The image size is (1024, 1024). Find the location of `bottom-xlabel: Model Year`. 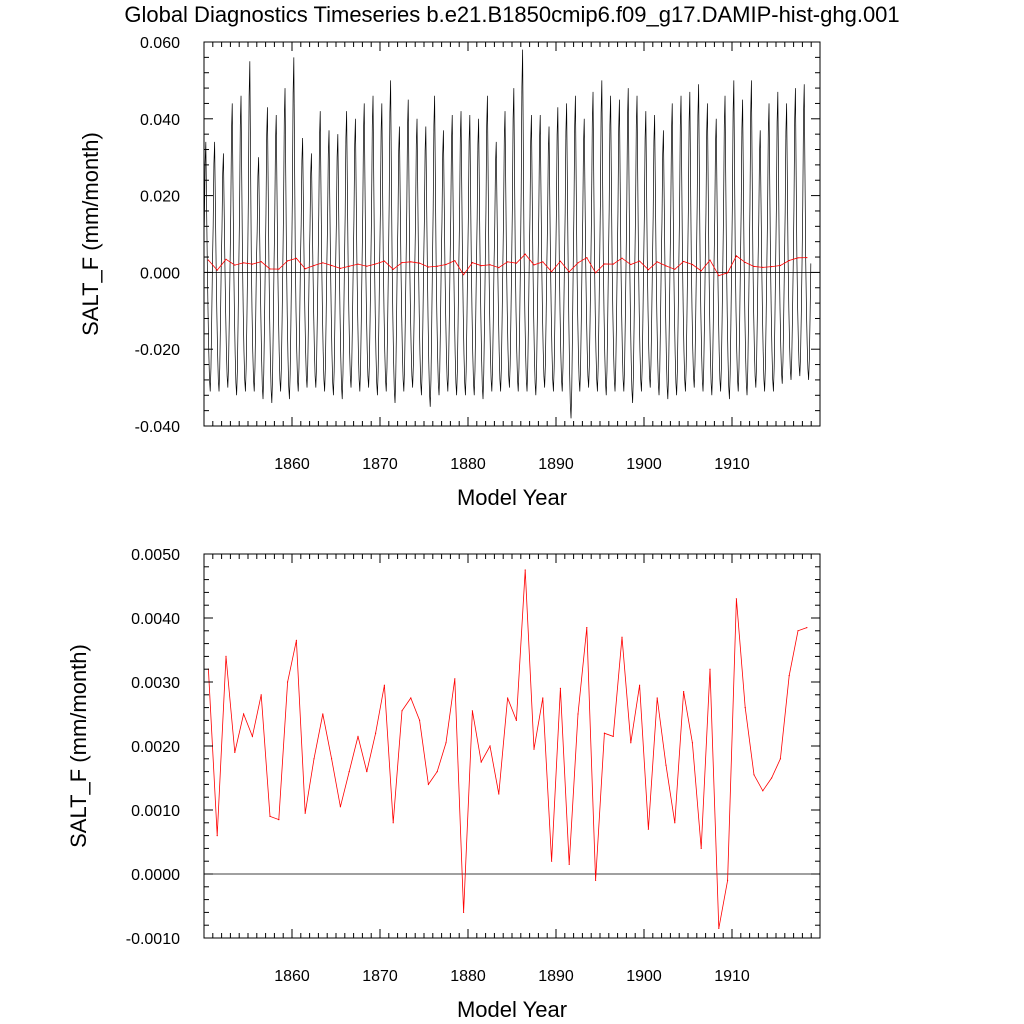

bottom-xlabel: Model Year is located at coordinates (512, 1009).